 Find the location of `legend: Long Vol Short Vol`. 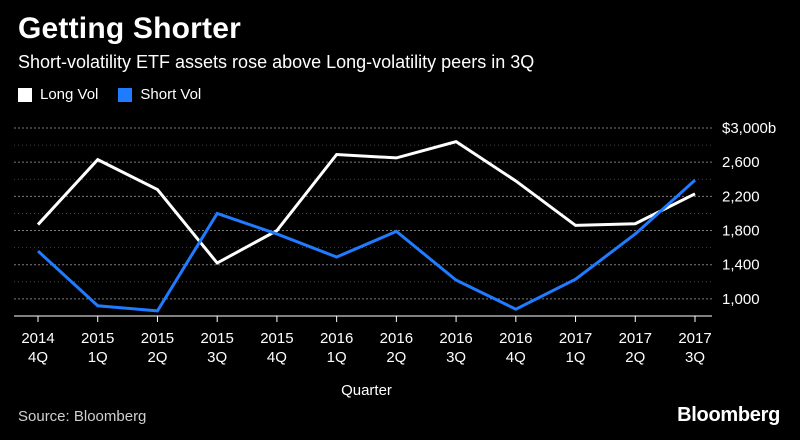

legend: Long Vol Short Vol is located at coordinates (119, 94).